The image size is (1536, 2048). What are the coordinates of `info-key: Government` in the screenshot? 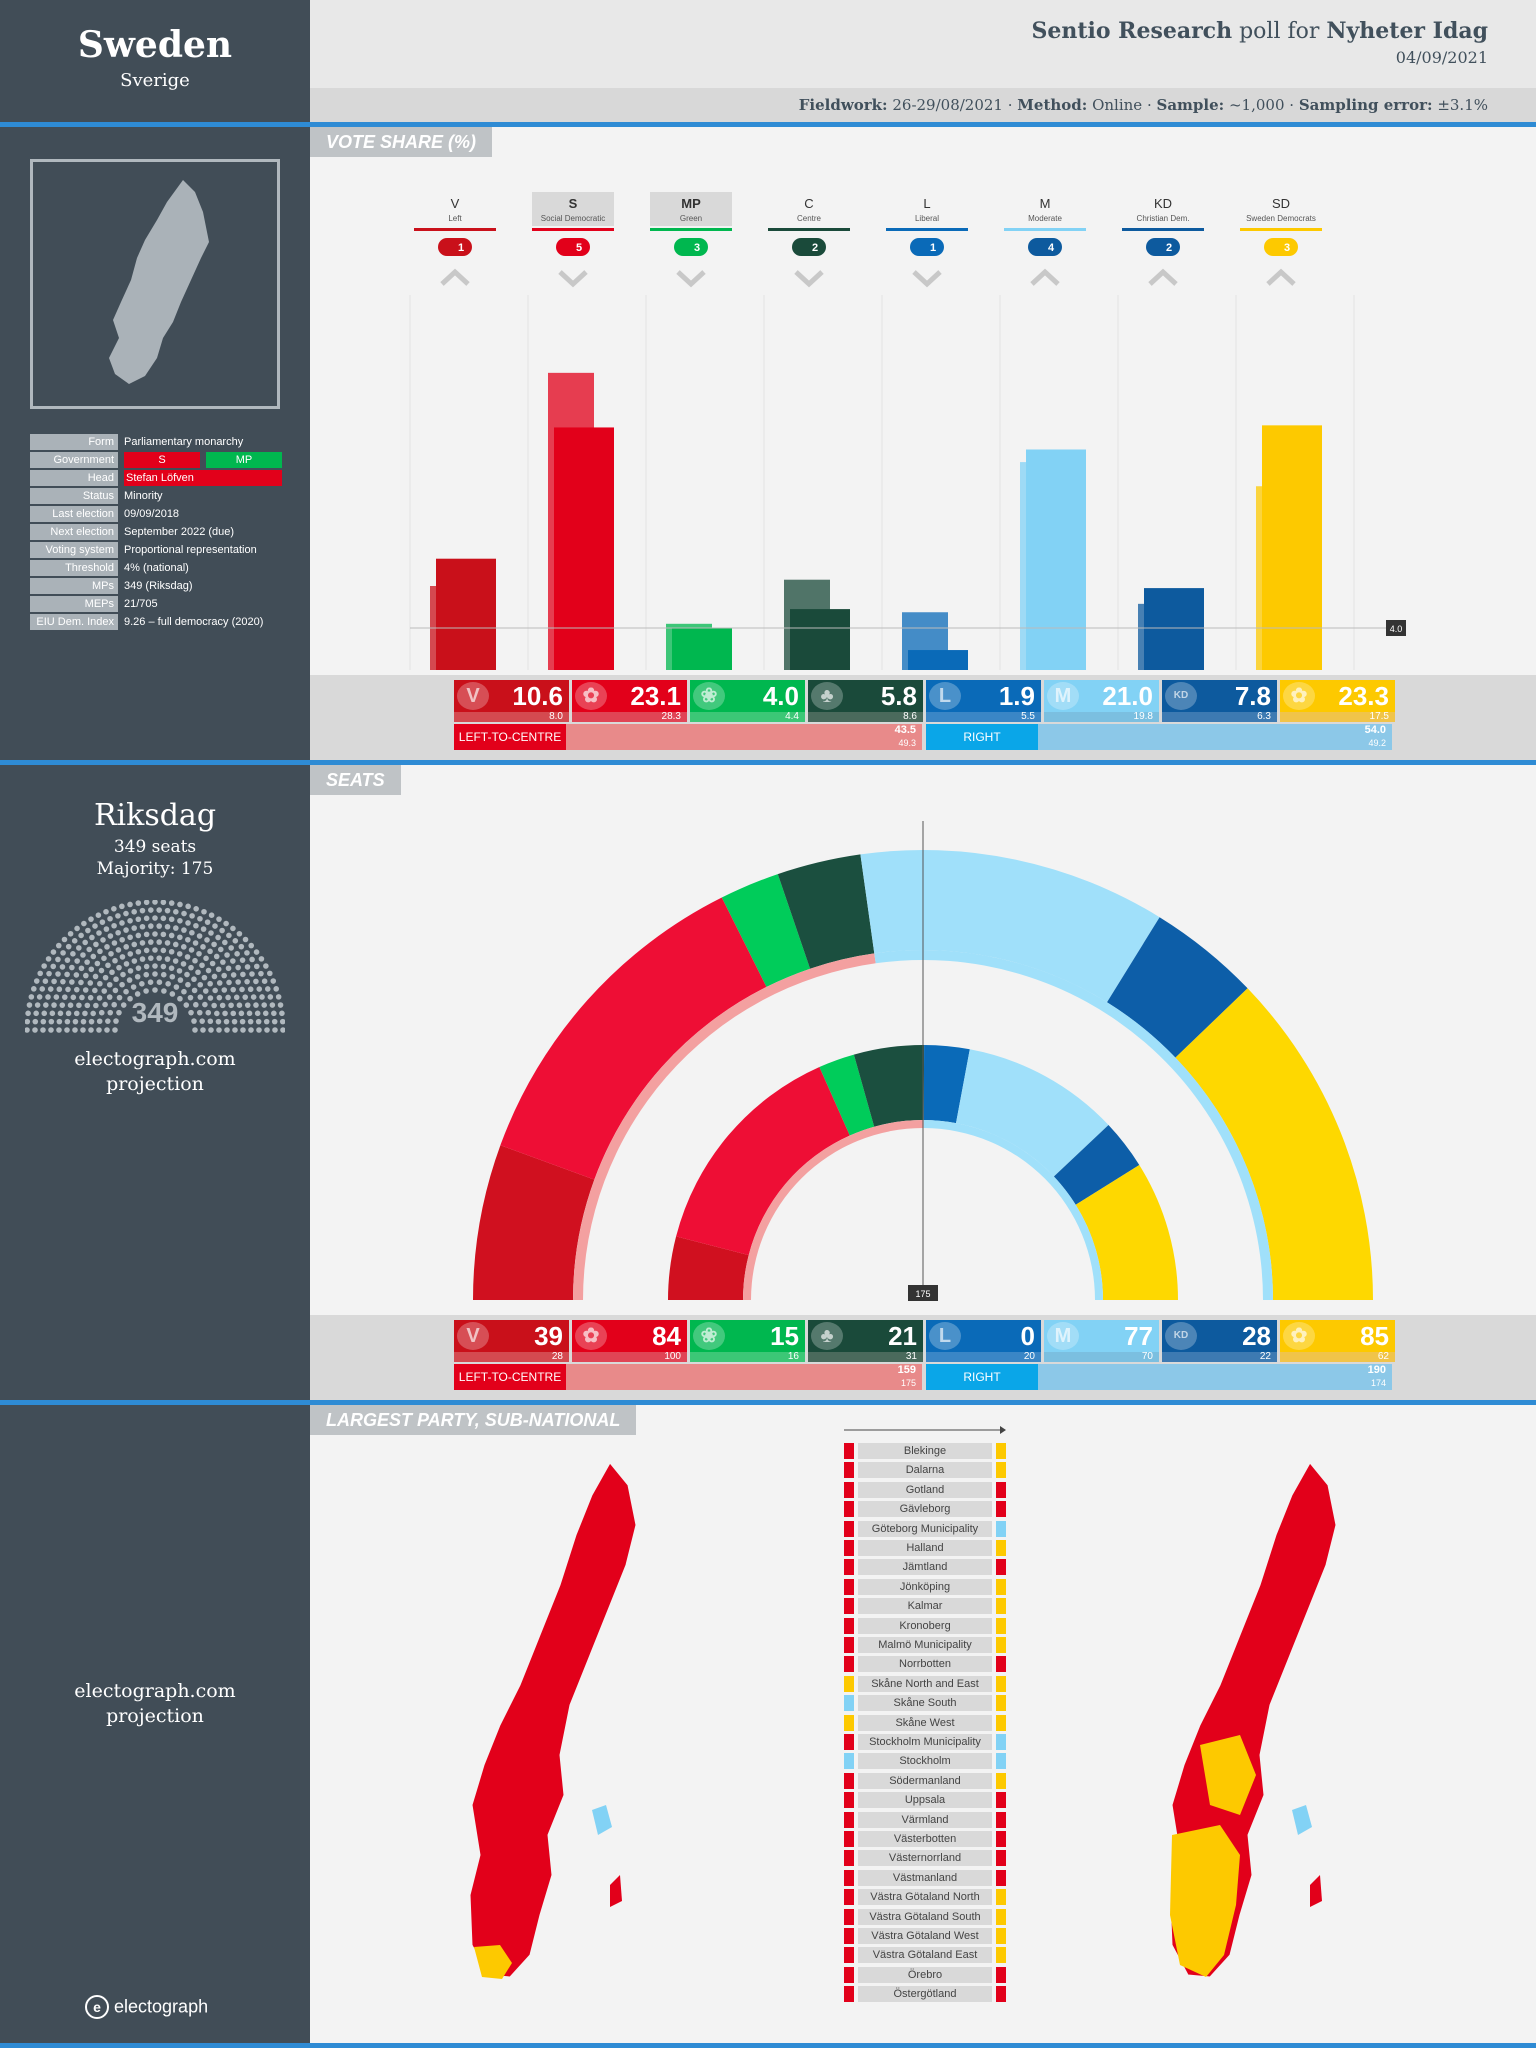 It's located at (74, 460).